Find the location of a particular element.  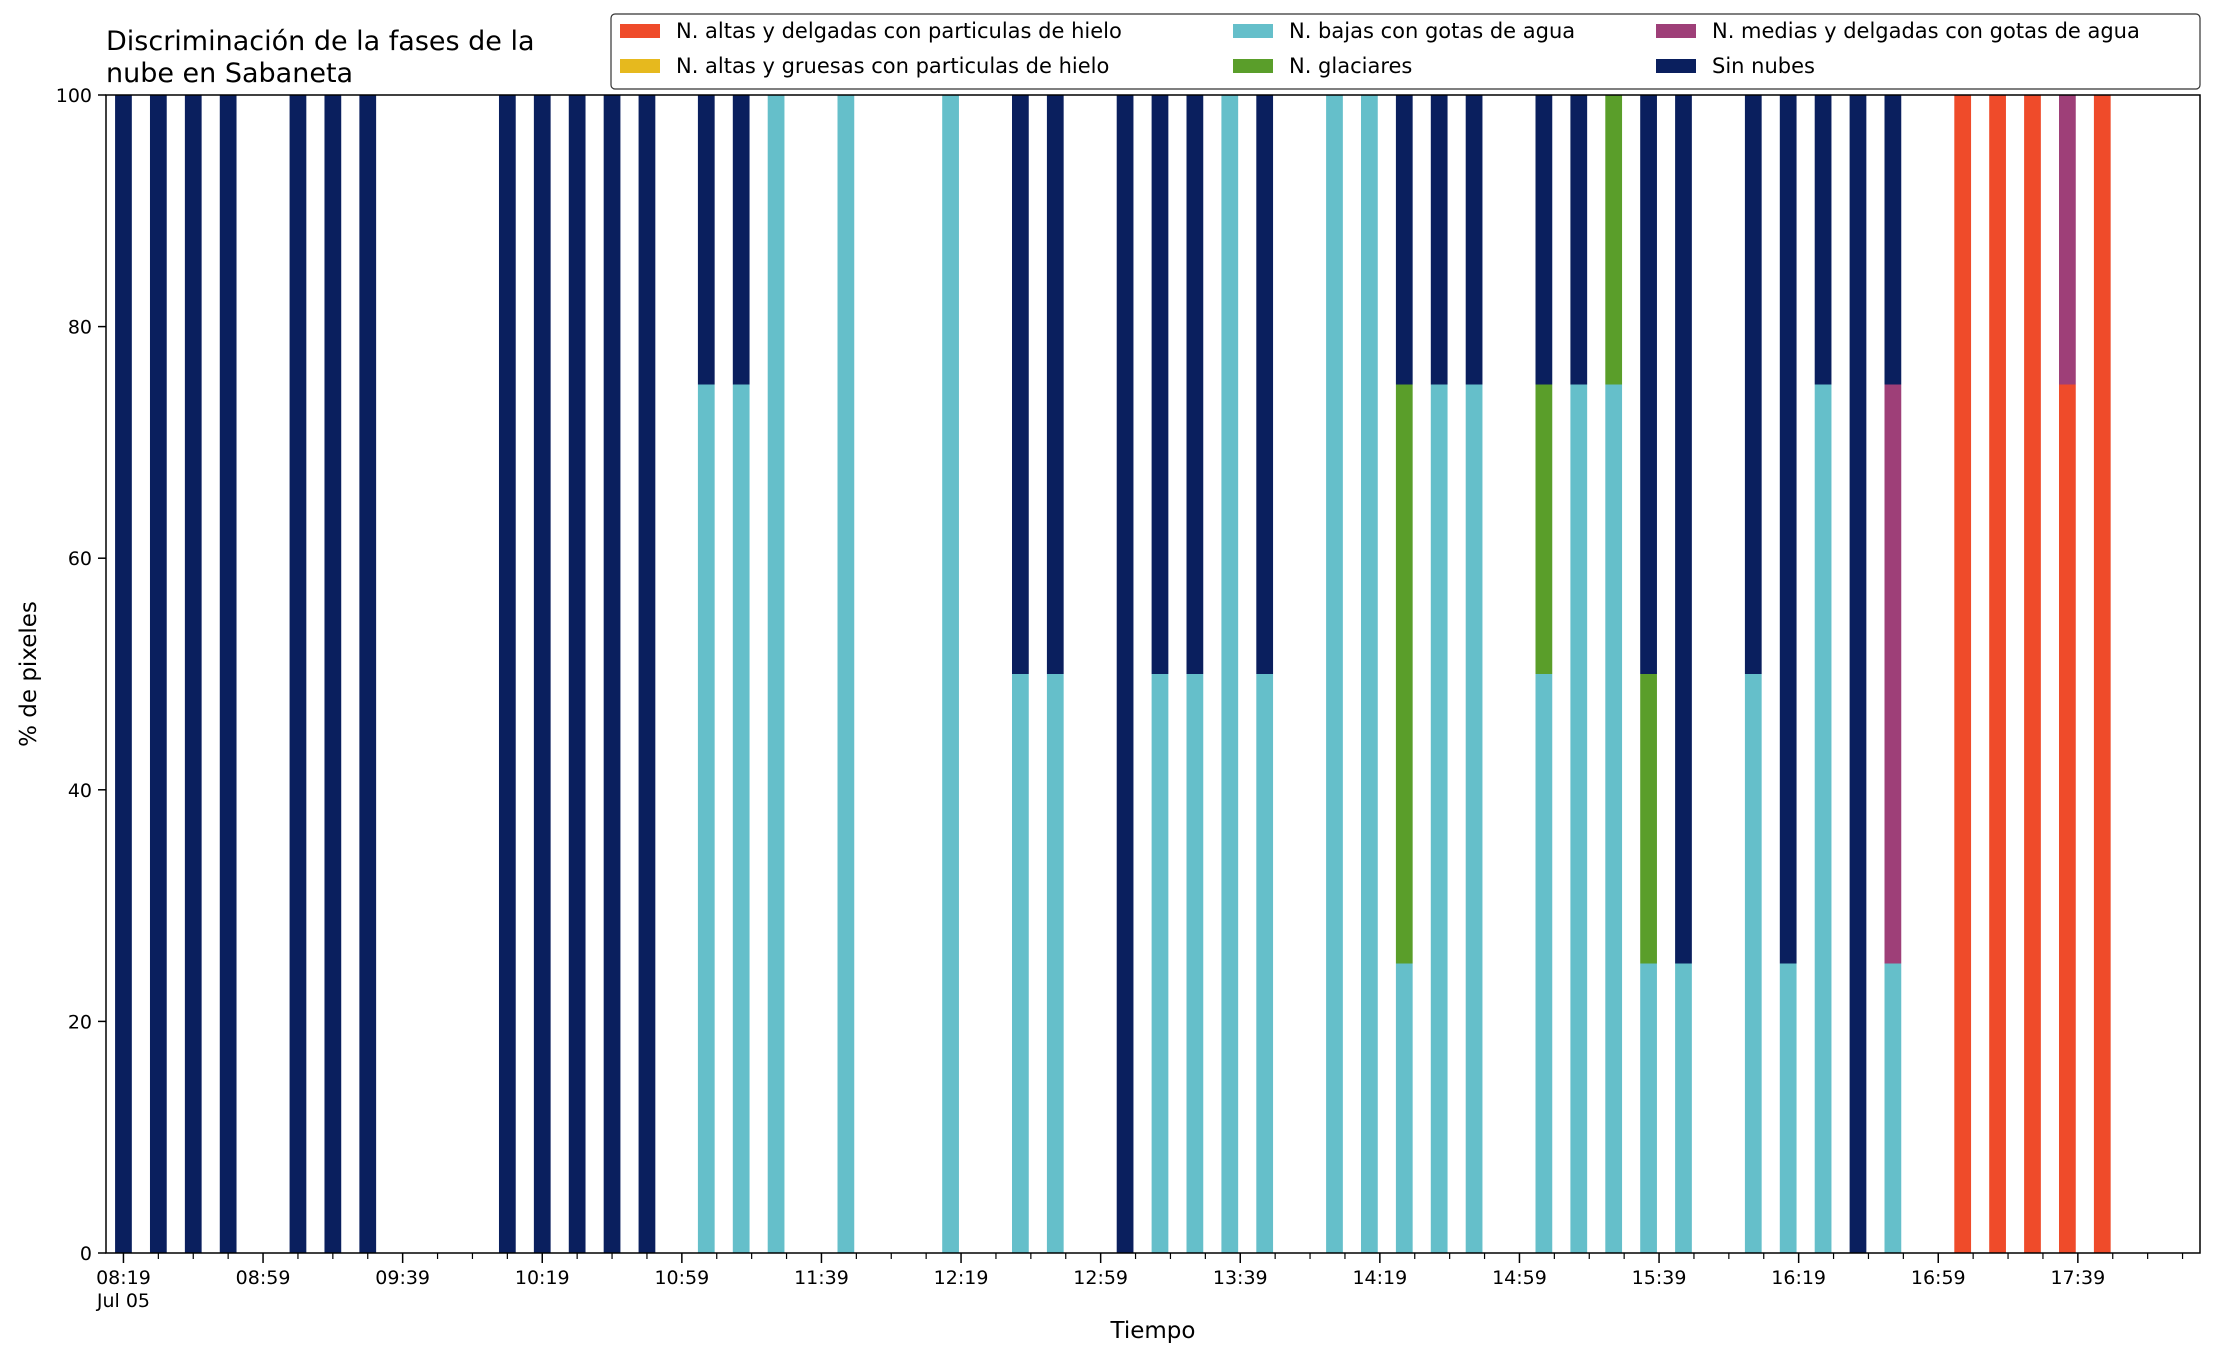

chart-title-line: Discriminación de la fases de la is located at coordinates (320, 41).